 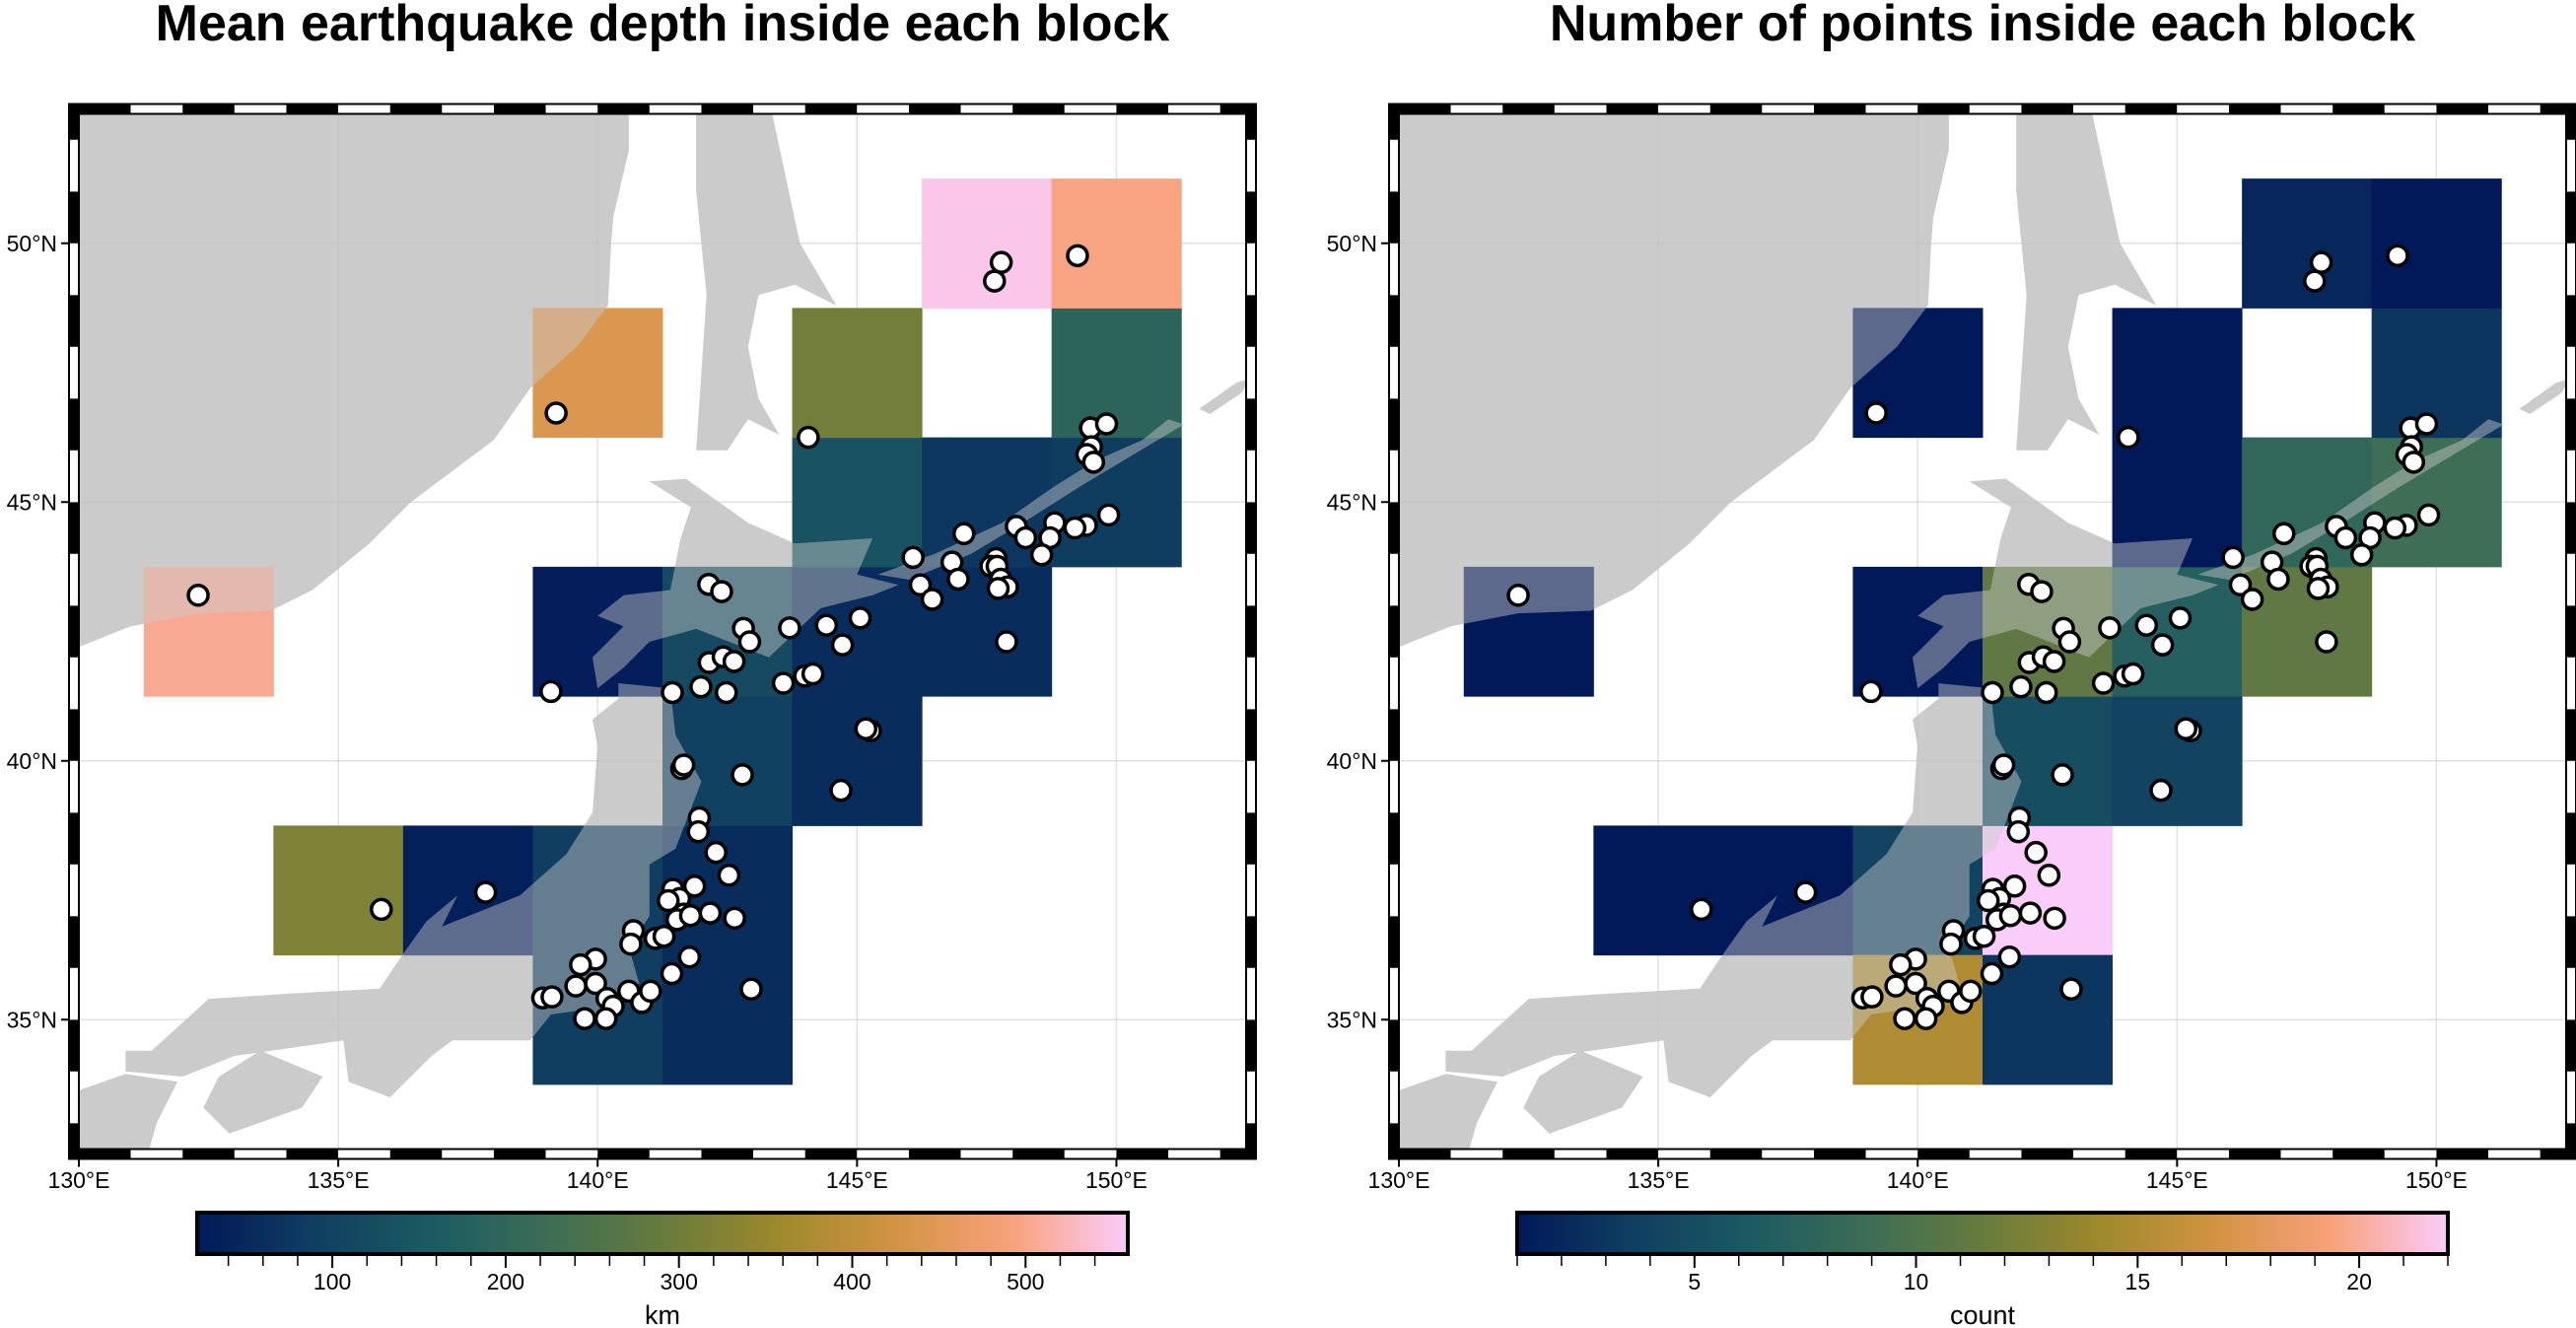 I want to click on land-shikoku-overlay, so click(x=1583, y=1092).